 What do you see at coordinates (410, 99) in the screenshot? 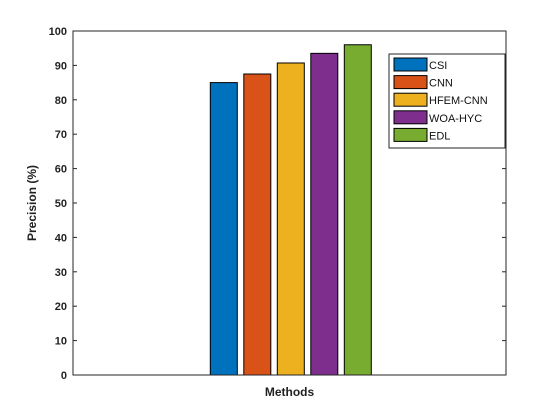
I see `legend-swatch-hfem-cnn` at bounding box center [410, 99].